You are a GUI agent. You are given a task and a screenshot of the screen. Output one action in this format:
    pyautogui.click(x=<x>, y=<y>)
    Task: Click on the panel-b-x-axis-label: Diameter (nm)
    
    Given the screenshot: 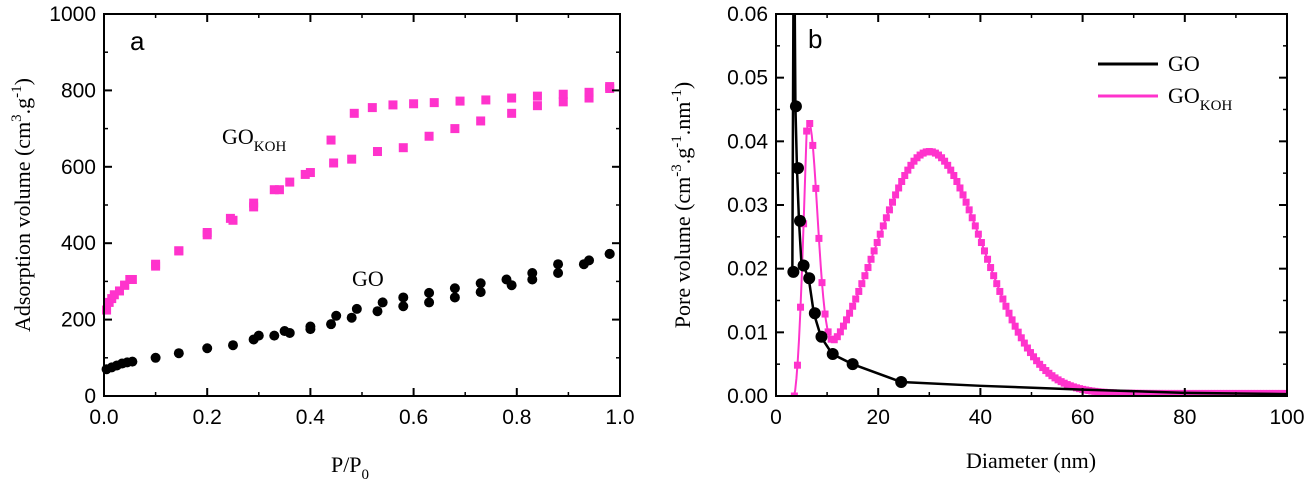 What is the action you would take?
    pyautogui.click(x=1031, y=460)
    